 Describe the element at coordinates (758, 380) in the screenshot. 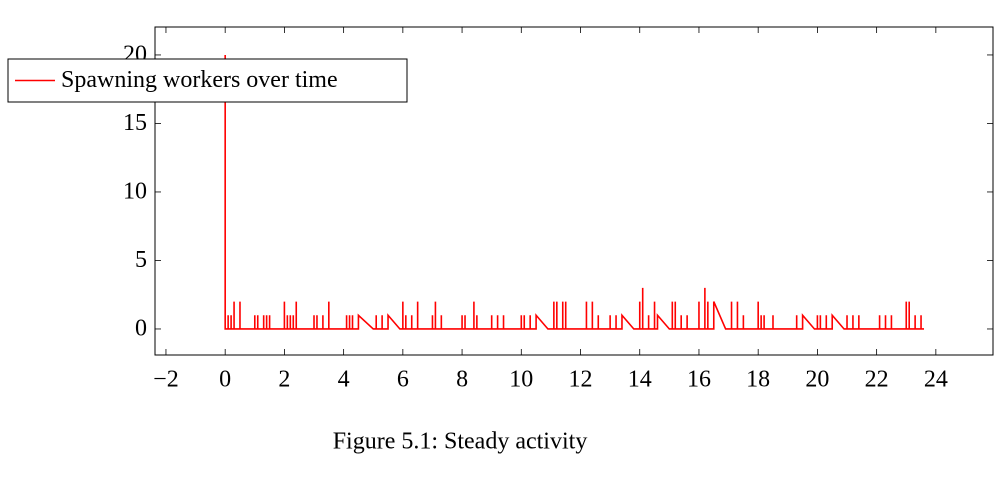

I see `x-tick-label: 18` at that location.